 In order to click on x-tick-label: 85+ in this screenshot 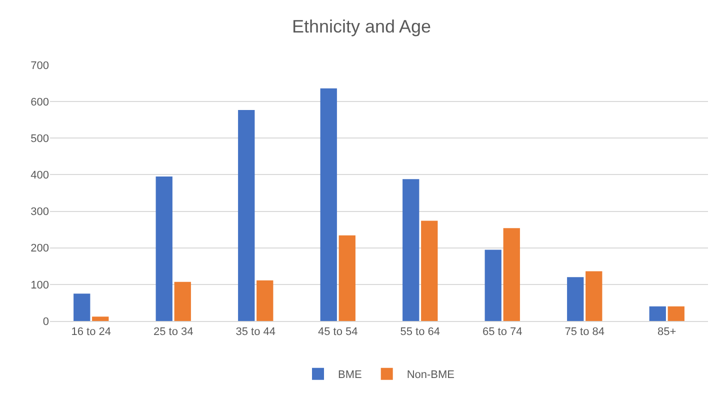, I will do `click(667, 332)`.